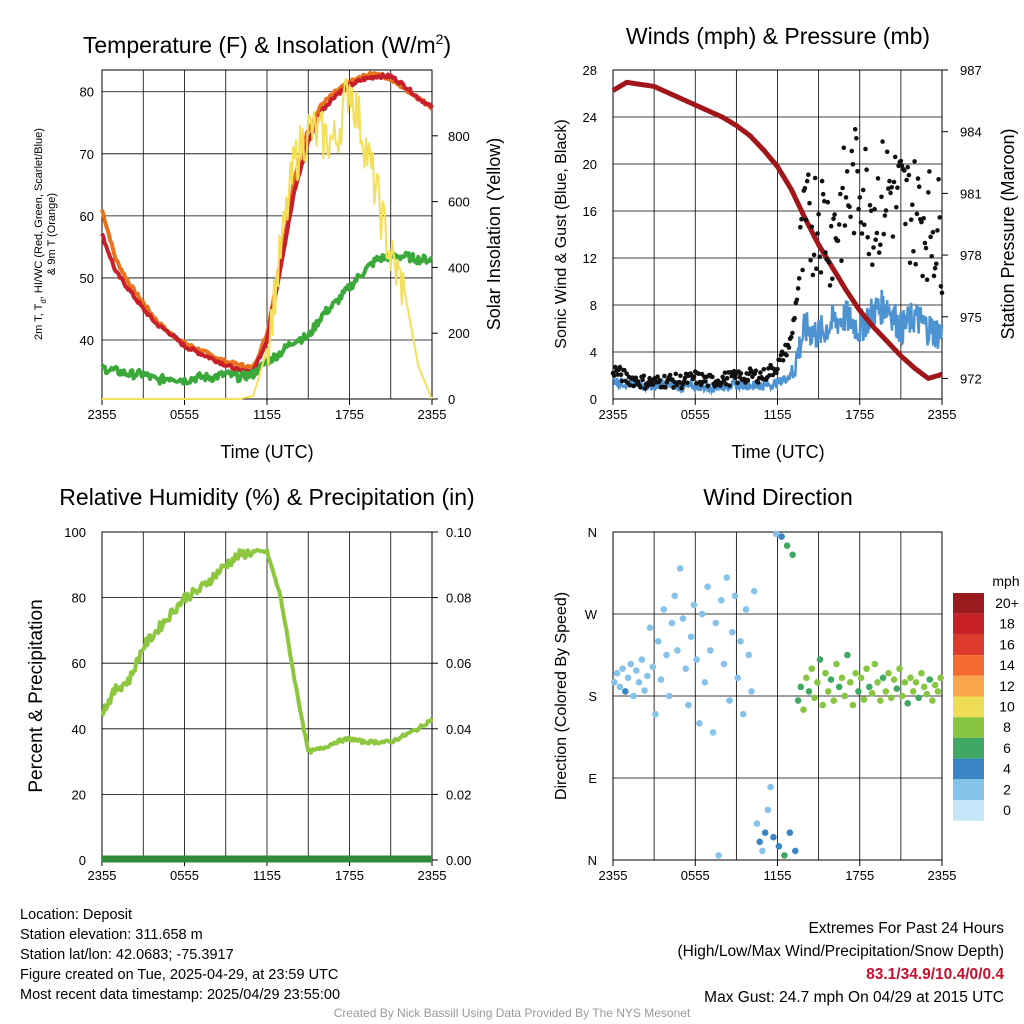 The image size is (1024, 1024). Describe the element at coordinates (971, 378) in the screenshot. I see `y2-tick-label: 972` at that location.